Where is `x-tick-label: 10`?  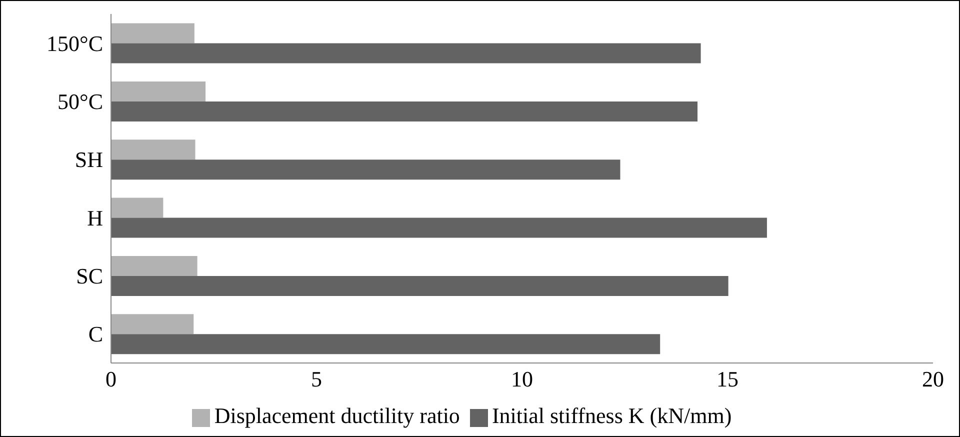 x-tick-label: 10 is located at coordinates (522, 379).